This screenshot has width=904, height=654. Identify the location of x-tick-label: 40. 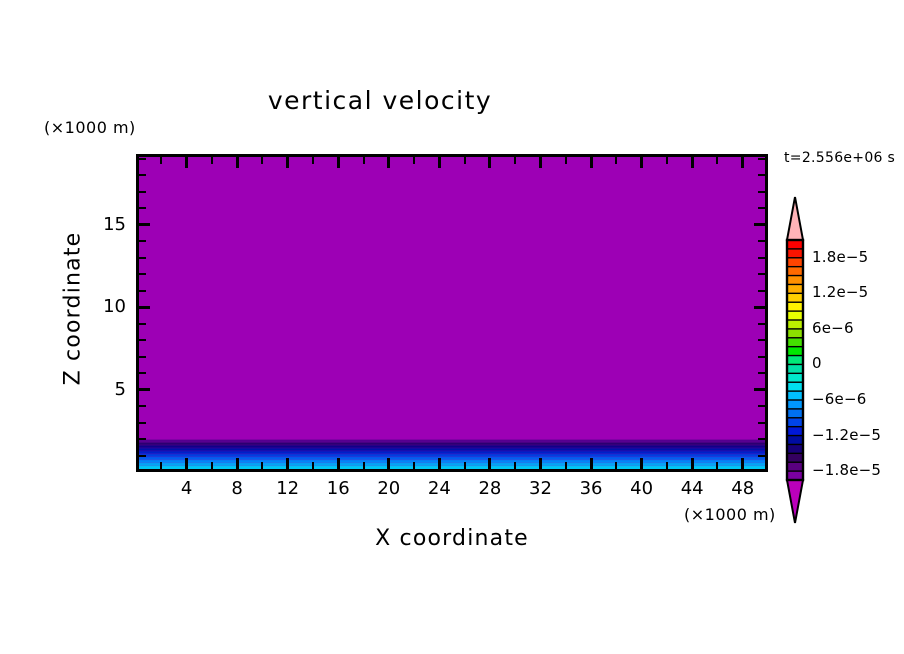
(642, 488).